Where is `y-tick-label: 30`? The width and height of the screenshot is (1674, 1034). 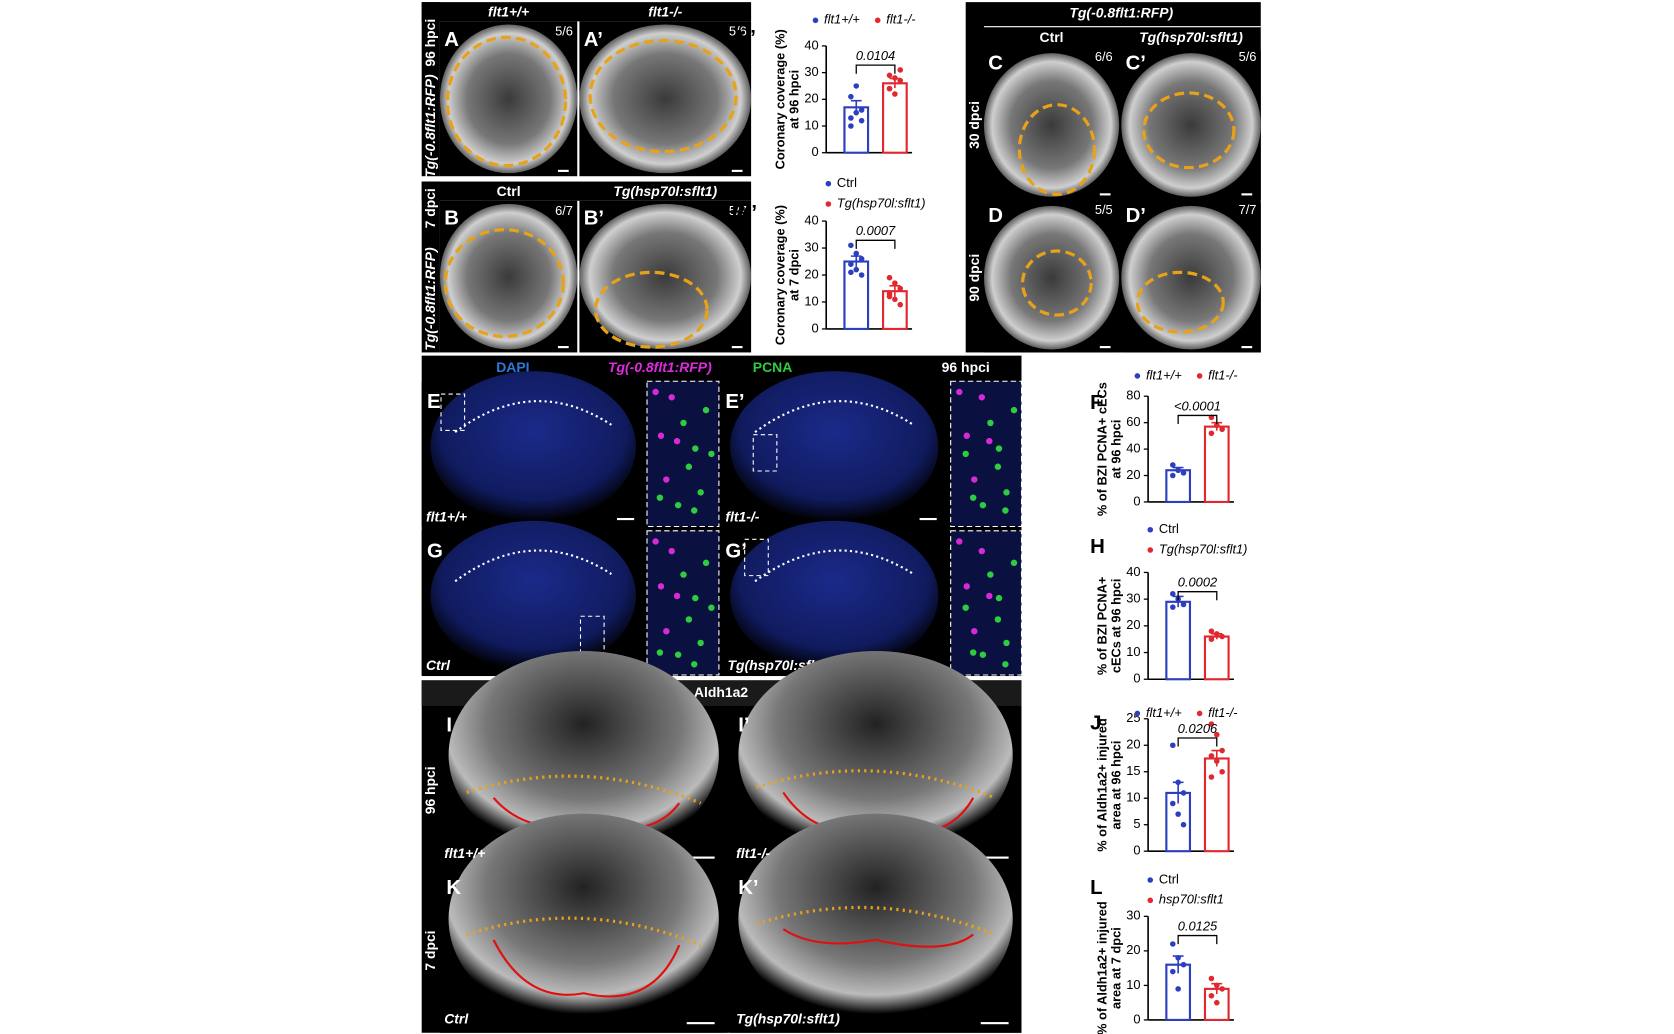
y-tick-label: 30 is located at coordinates (811, 246).